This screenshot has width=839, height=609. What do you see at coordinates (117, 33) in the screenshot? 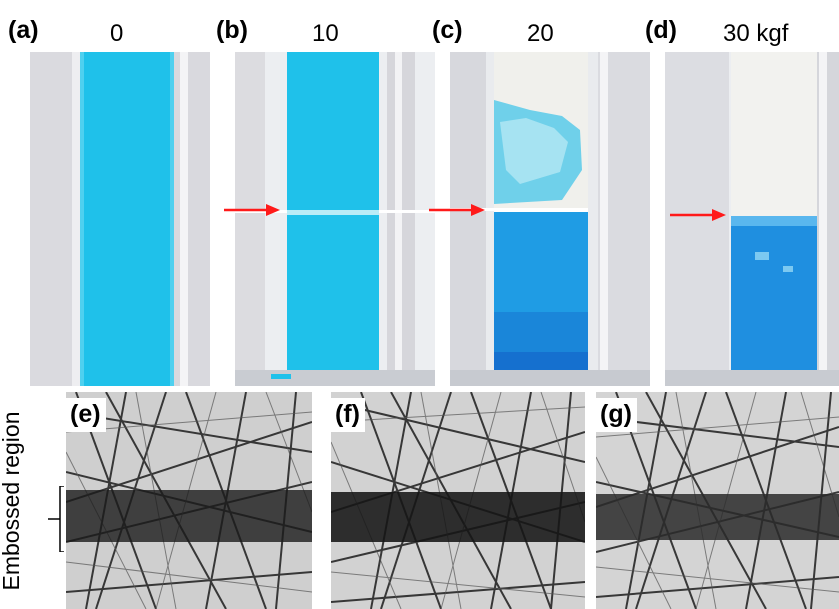
I see `force-label-a: 0` at bounding box center [117, 33].